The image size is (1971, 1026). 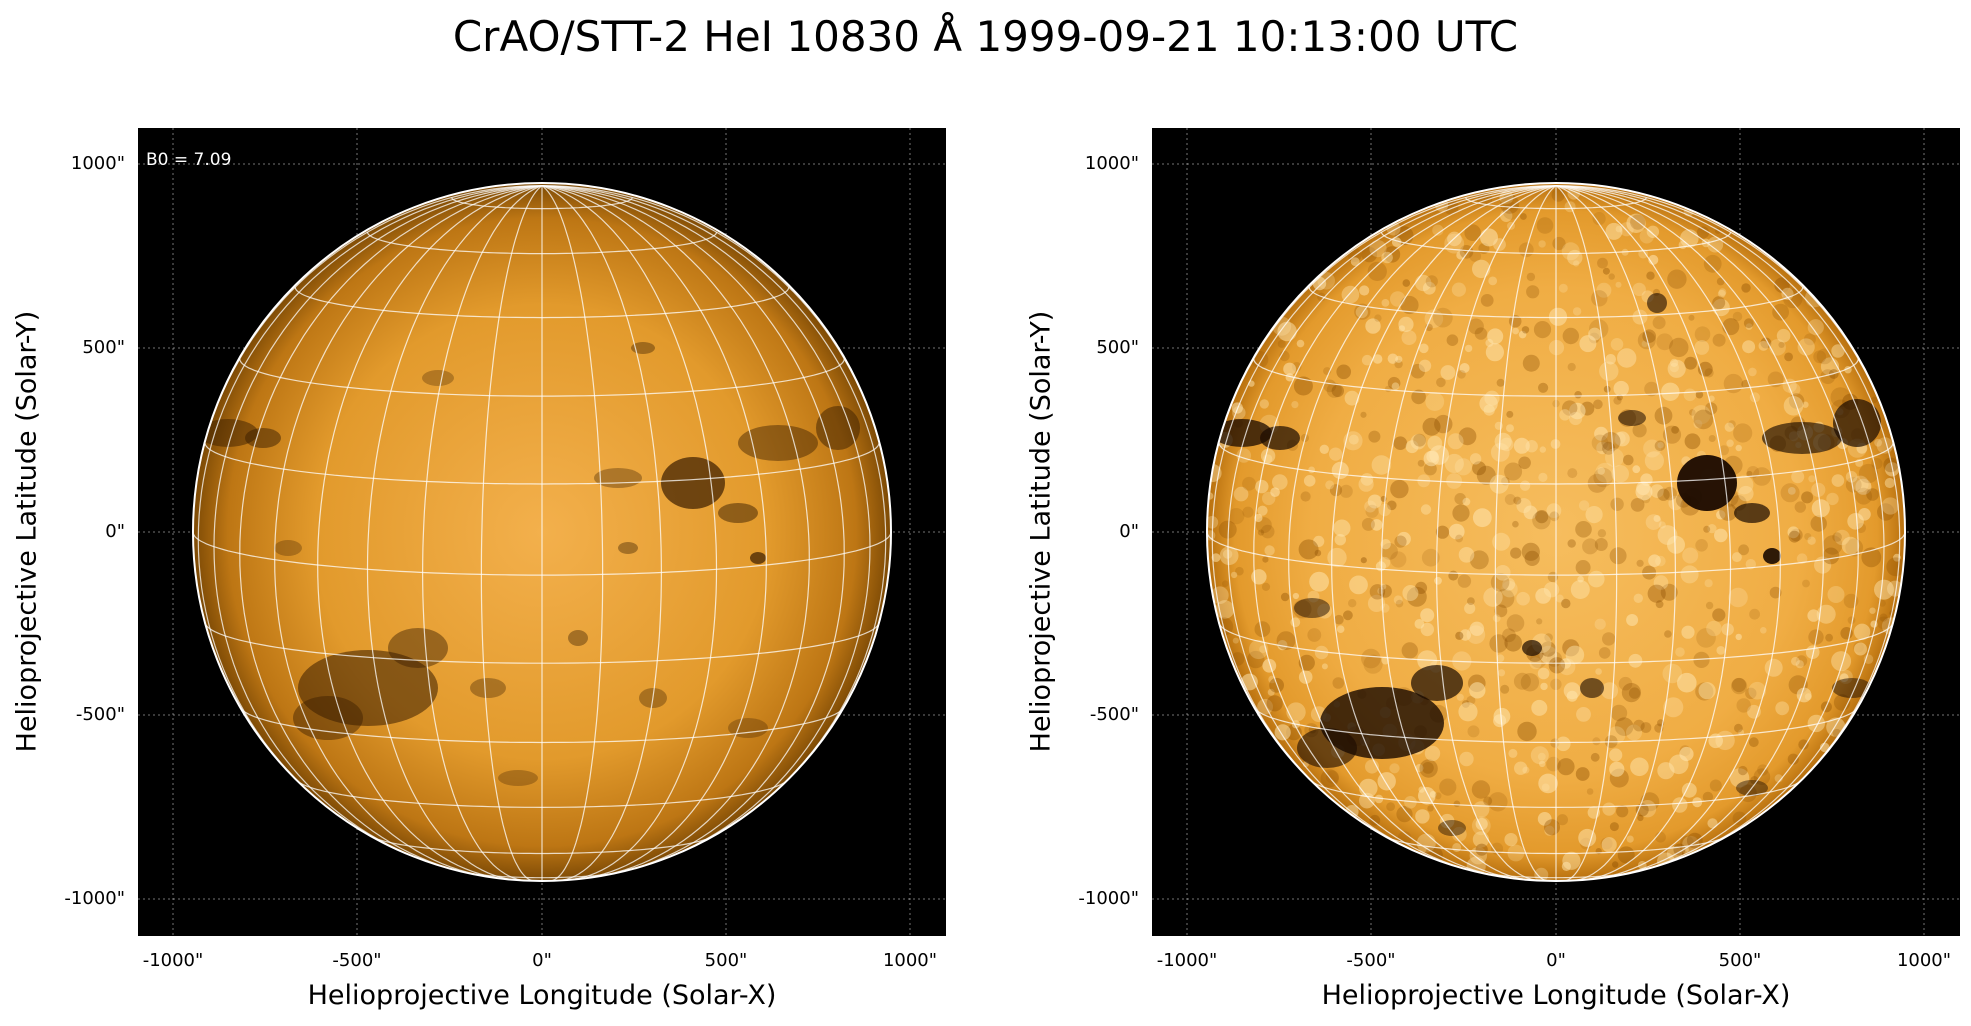 I want to click on right-xtick-label: -1000", so click(x=1187, y=960).